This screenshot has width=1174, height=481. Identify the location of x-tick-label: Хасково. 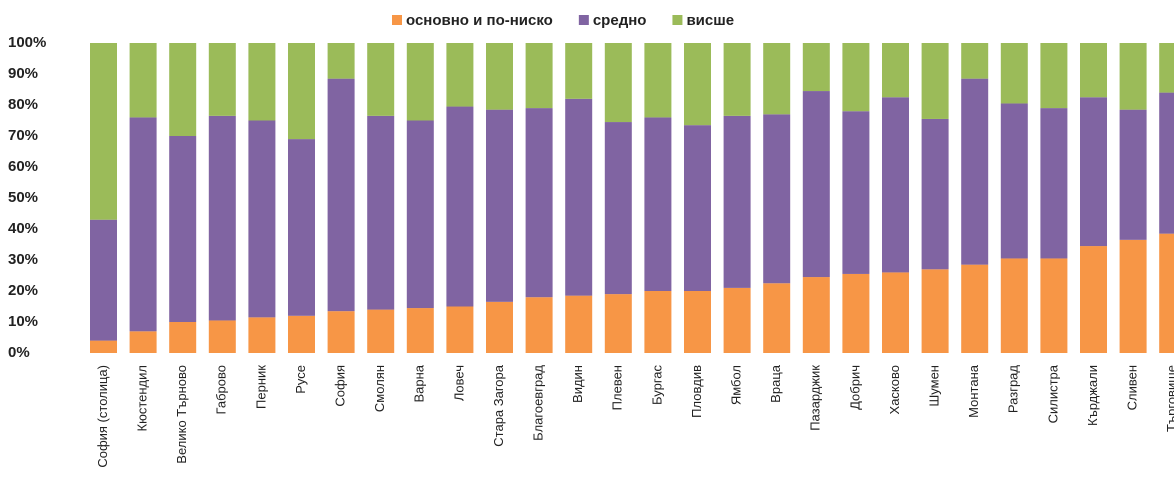
(894, 389).